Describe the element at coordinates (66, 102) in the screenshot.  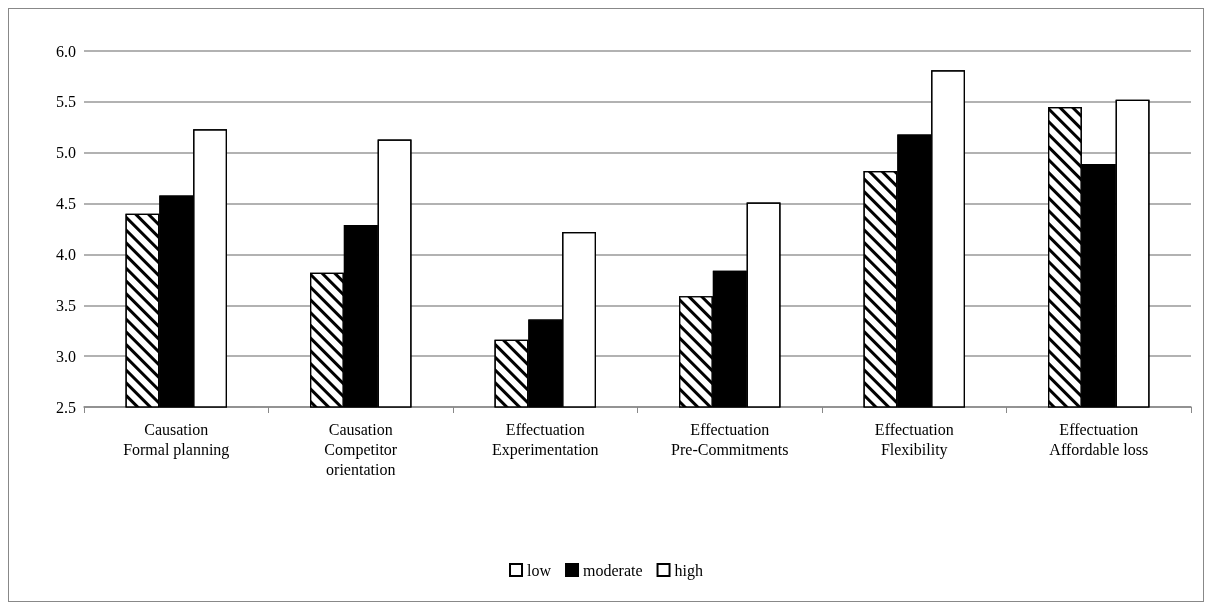
I see `y-tick-label: 5.5` at that location.